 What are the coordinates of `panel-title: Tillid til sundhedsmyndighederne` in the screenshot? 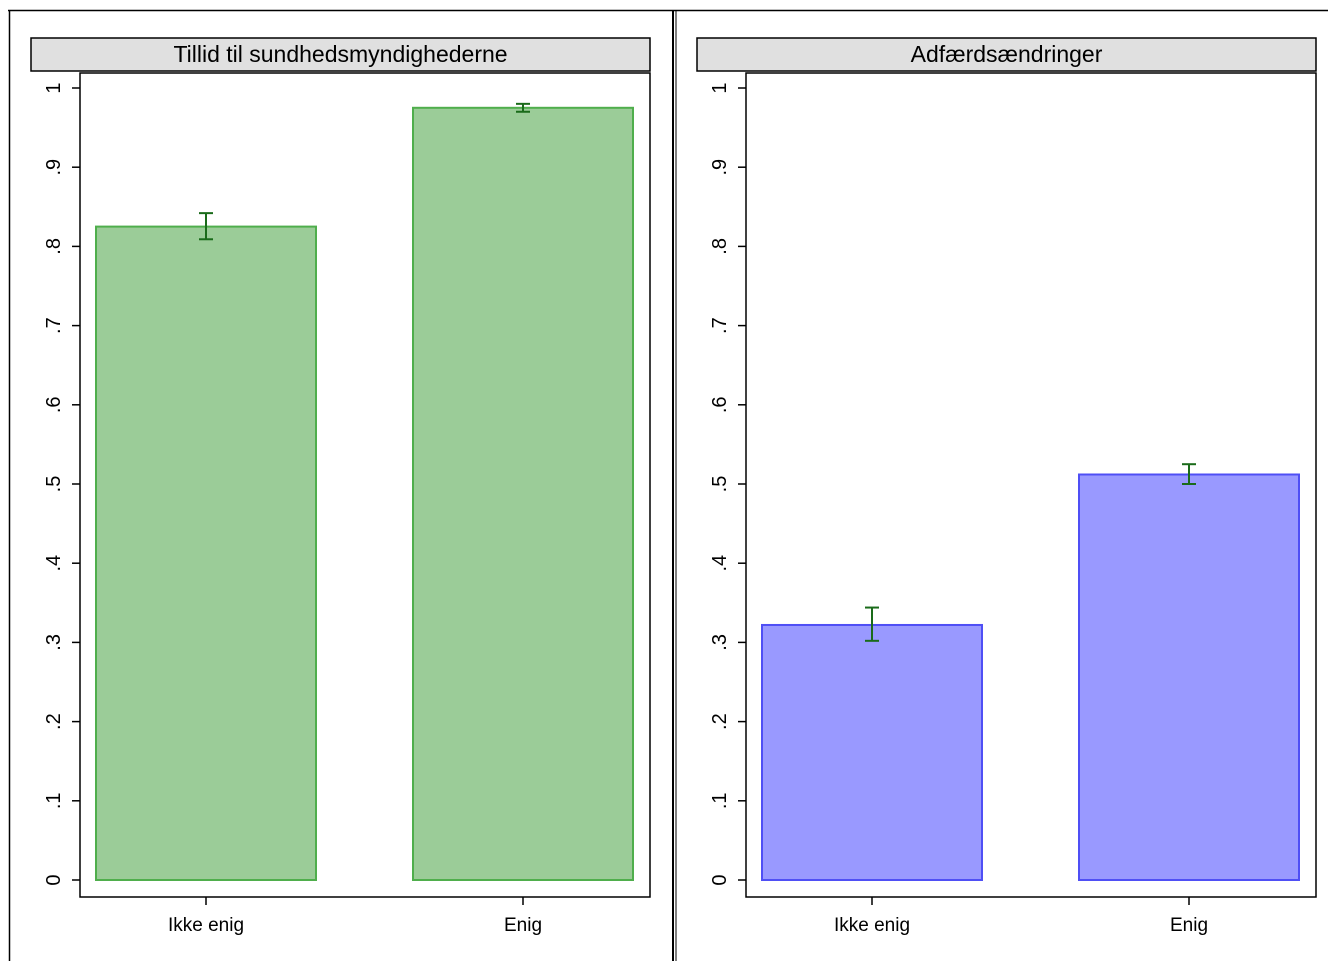 It's located at (340, 54).